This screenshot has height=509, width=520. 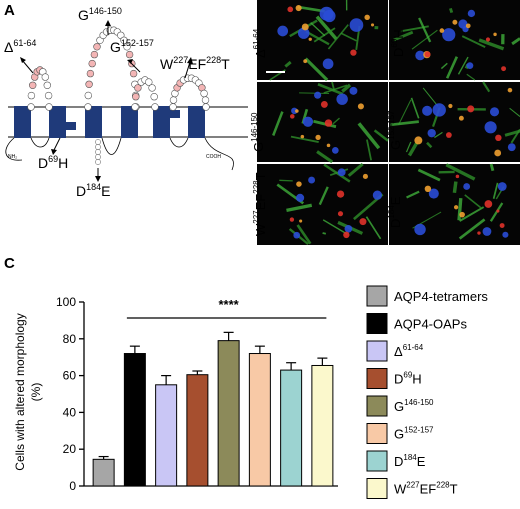 I want to click on y-tick-label: 80, so click(x=70, y=339).